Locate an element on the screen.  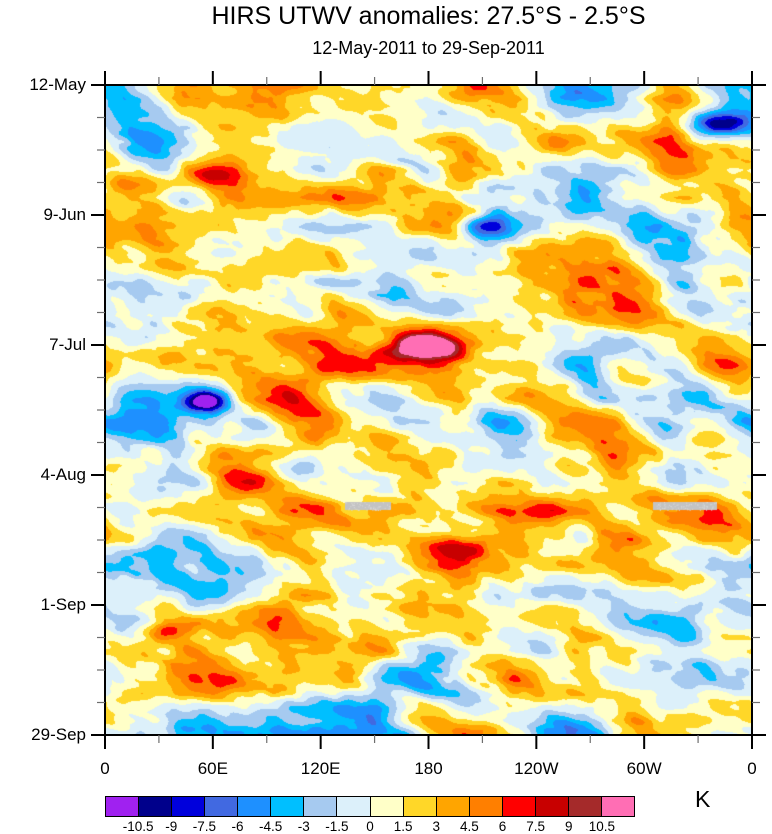
colorbar-tick-label: -1.5 is located at coordinates (337, 826).